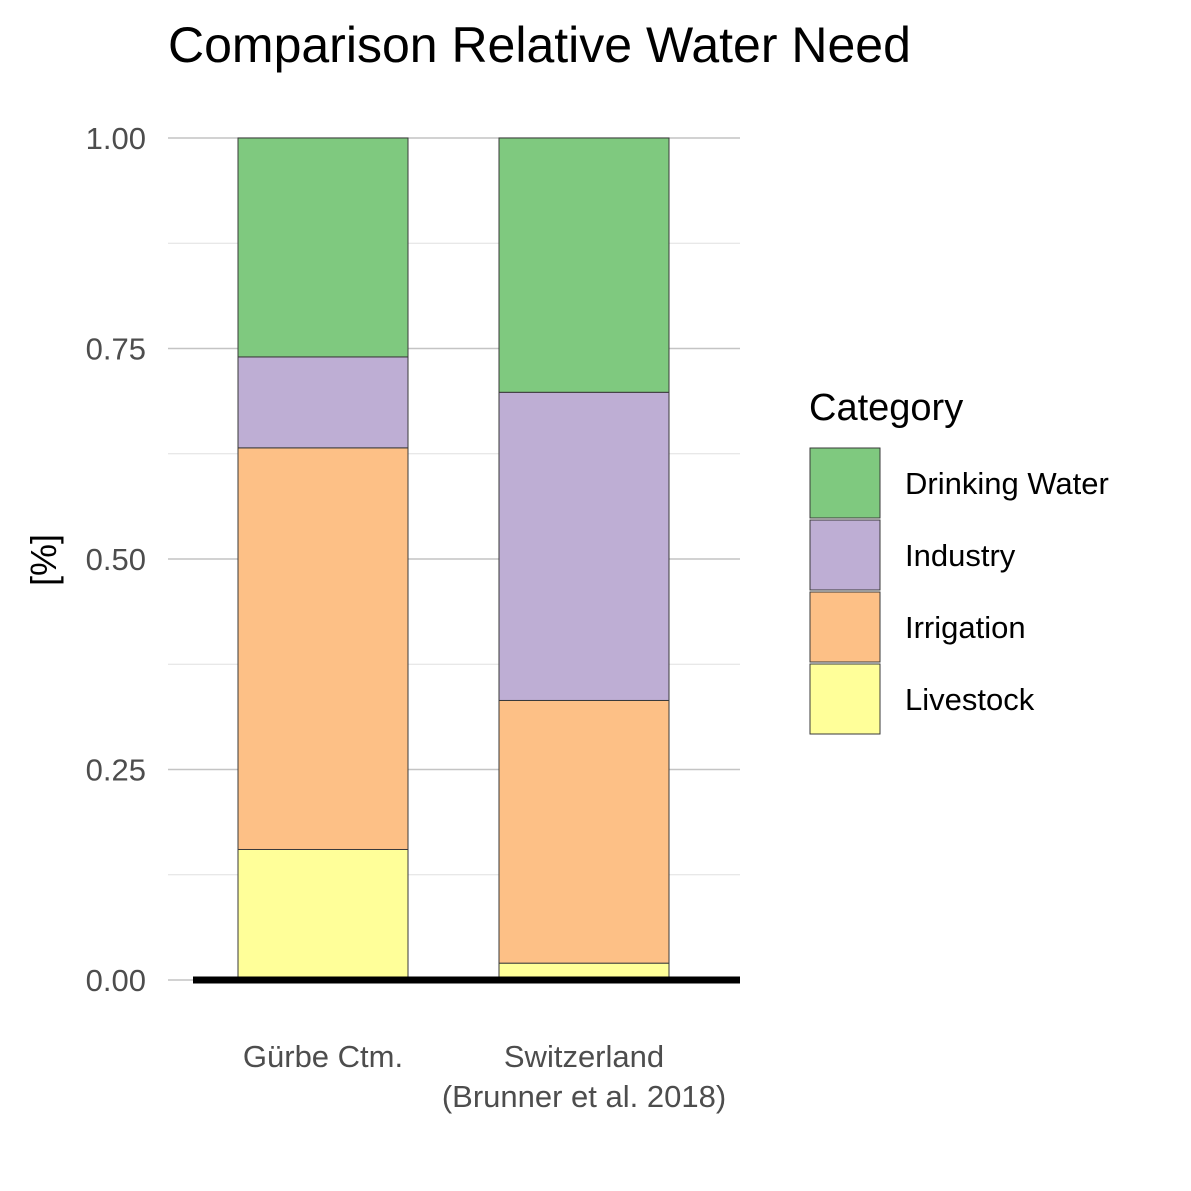 Image resolution: width=1191 pixels, height=1191 pixels. What do you see at coordinates (323, 648) in the screenshot?
I see `bar-segment-irrigation-g-rbe-ctm` at bounding box center [323, 648].